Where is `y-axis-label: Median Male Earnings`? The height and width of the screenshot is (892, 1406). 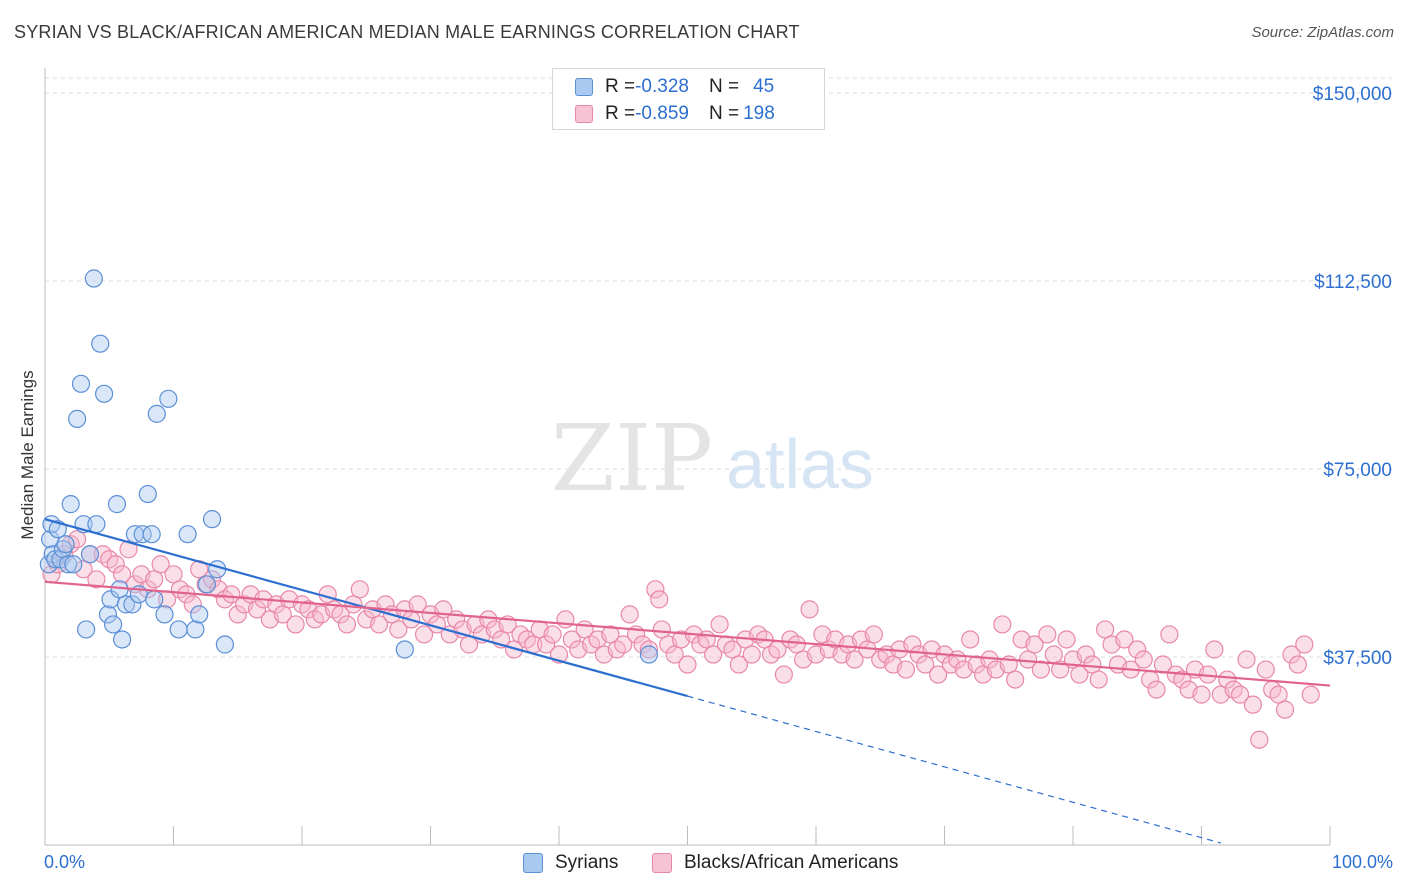 y-axis-label: Median Male Earnings is located at coordinates (27, 455).